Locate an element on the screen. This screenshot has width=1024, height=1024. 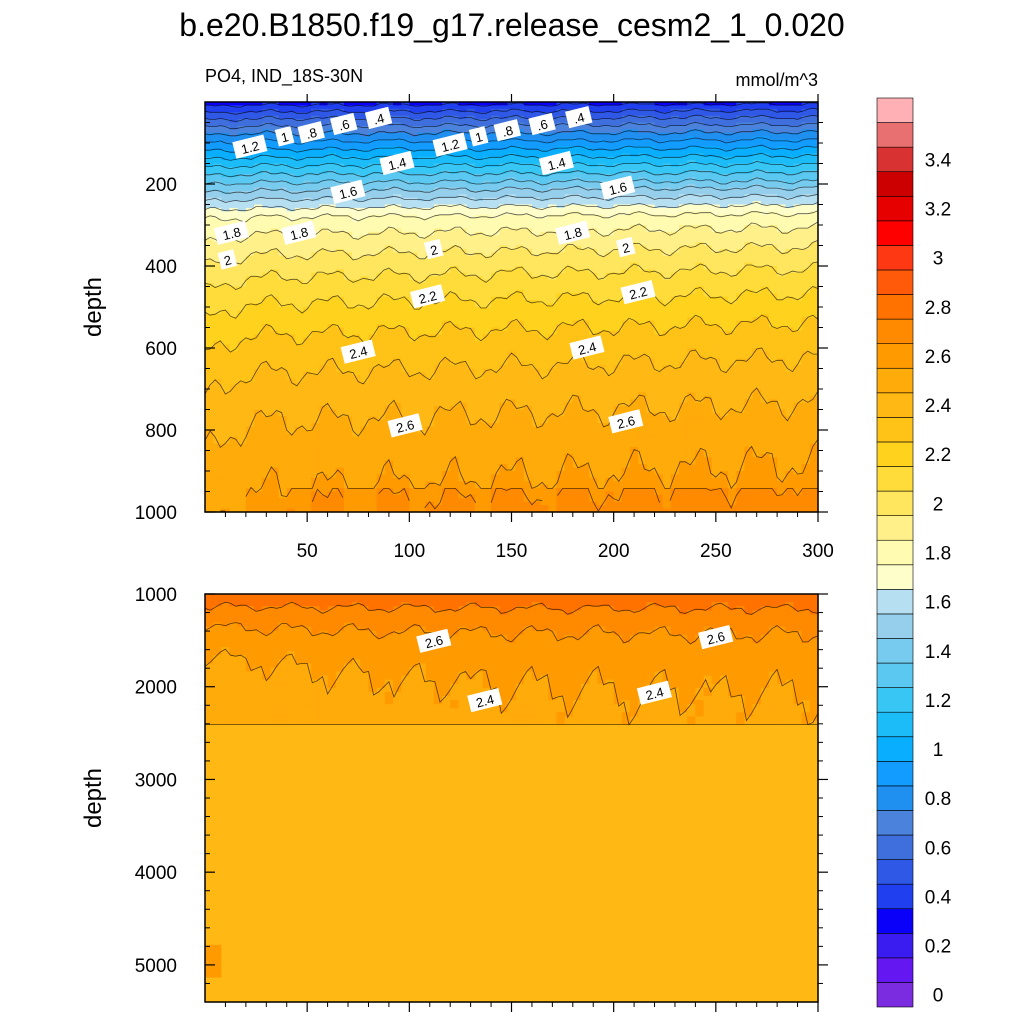
variable-label: PO4, IND_18S-30N is located at coordinates (284, 76).